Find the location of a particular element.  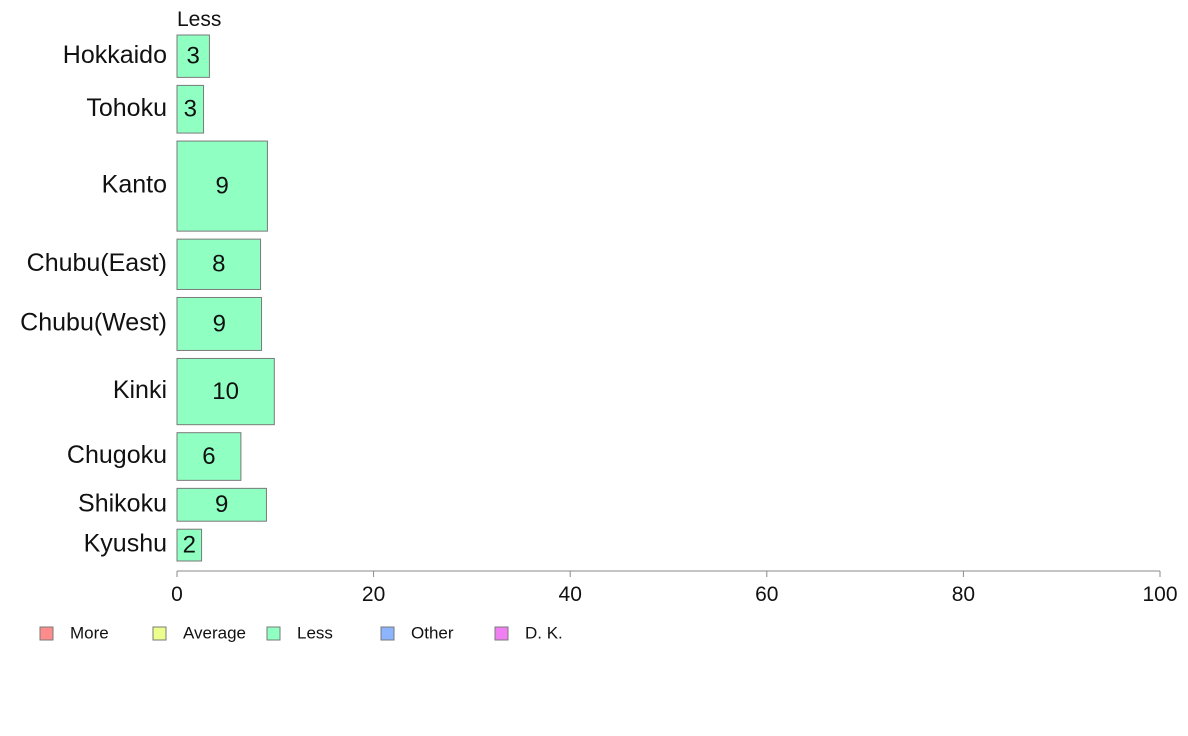

legend-label: Average is located at coordinates (214, 632).